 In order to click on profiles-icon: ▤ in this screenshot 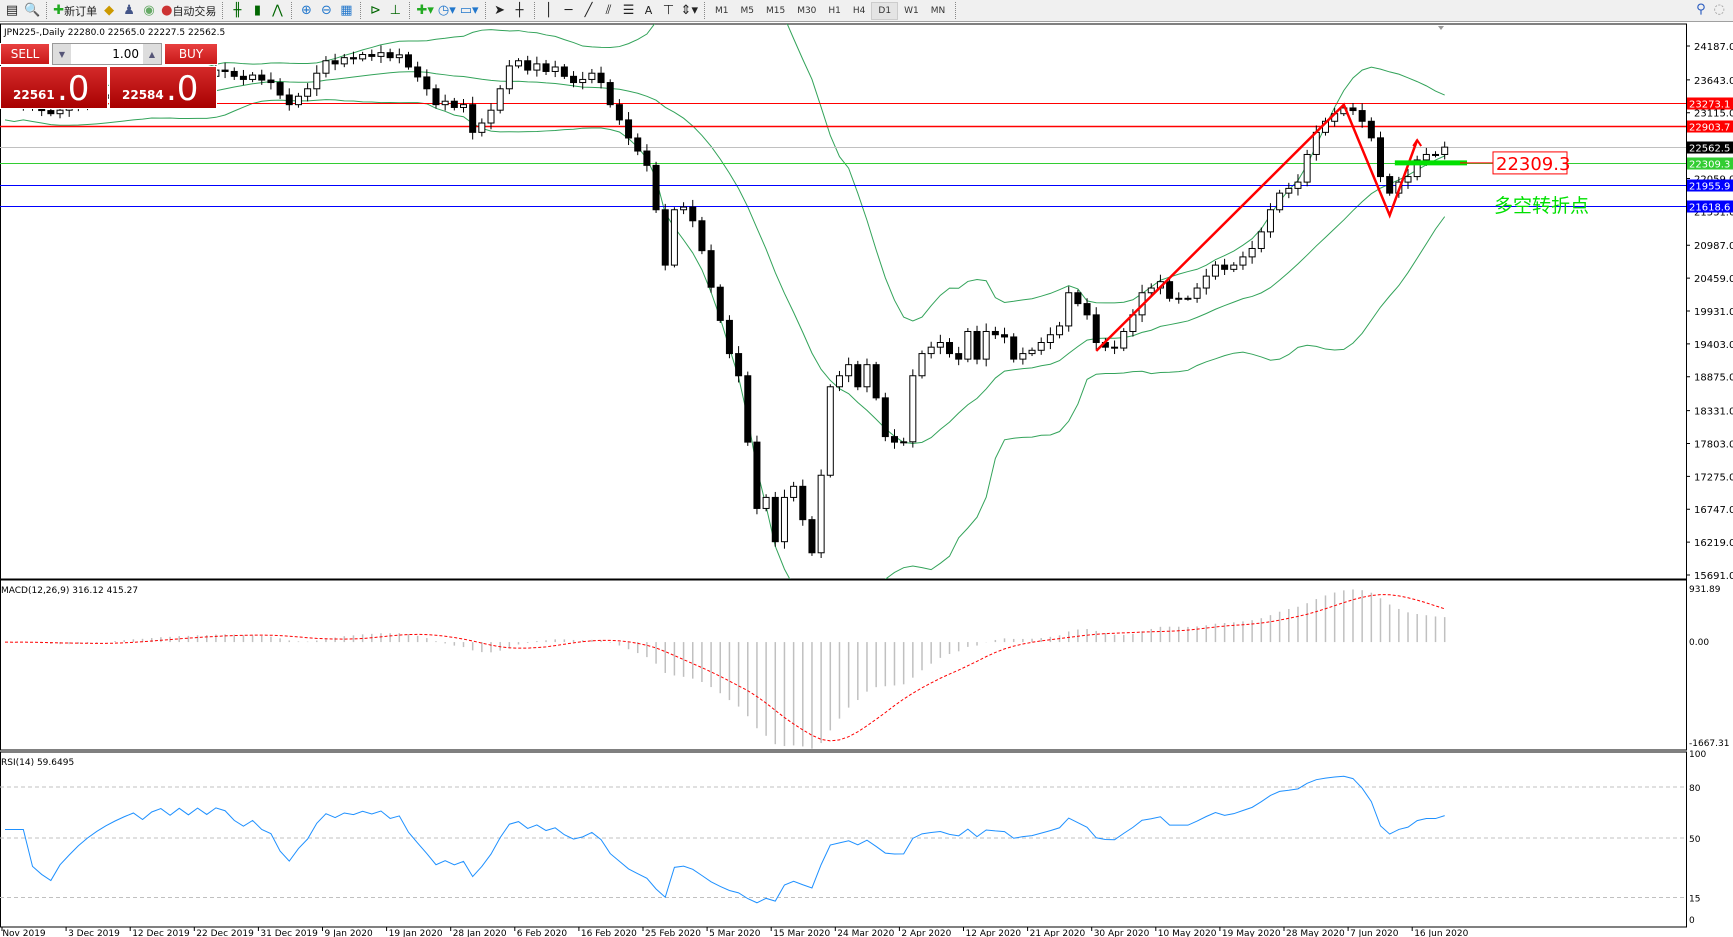, I will do `click(12, 10)`.